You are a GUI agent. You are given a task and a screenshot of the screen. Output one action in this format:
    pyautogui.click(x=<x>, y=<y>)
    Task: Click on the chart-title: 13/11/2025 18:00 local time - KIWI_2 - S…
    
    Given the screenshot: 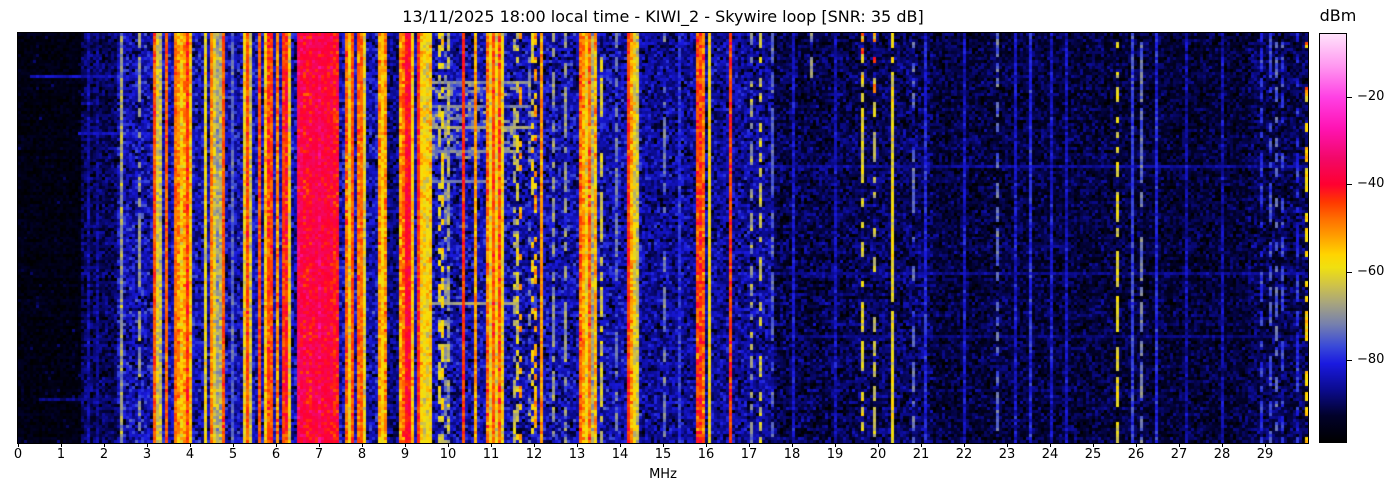 What is the action you would take?
    pyautogui.click(x=663, y=16)
    